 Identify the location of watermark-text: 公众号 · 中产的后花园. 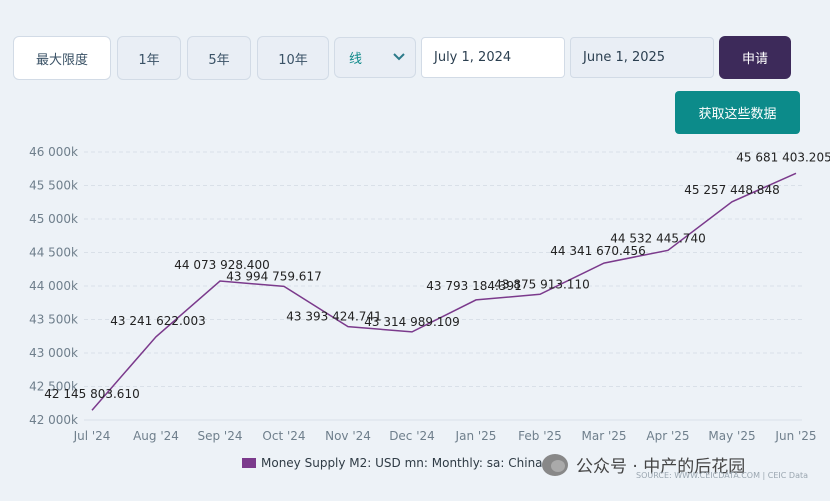
(661, 467).